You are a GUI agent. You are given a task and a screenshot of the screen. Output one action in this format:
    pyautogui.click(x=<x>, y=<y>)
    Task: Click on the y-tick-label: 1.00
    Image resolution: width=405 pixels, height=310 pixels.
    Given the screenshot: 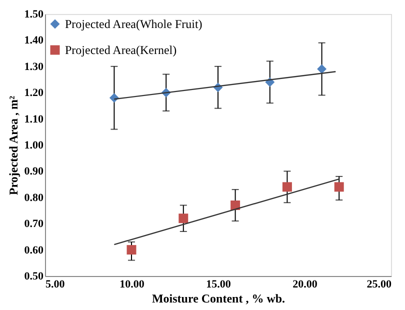 What is the action you would take?
    pyautogui.click(x=34, y=146)
    